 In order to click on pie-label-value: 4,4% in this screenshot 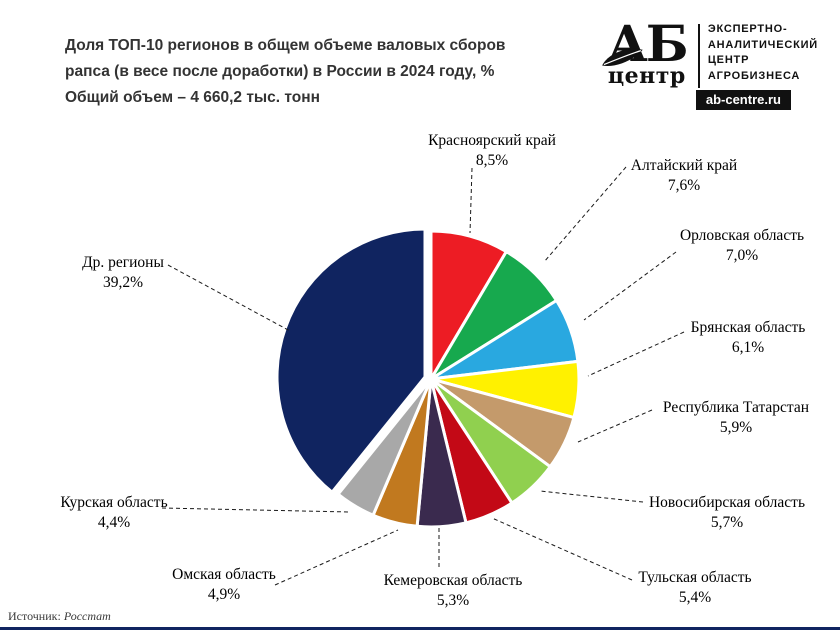, I will do `click(114, 522)`.